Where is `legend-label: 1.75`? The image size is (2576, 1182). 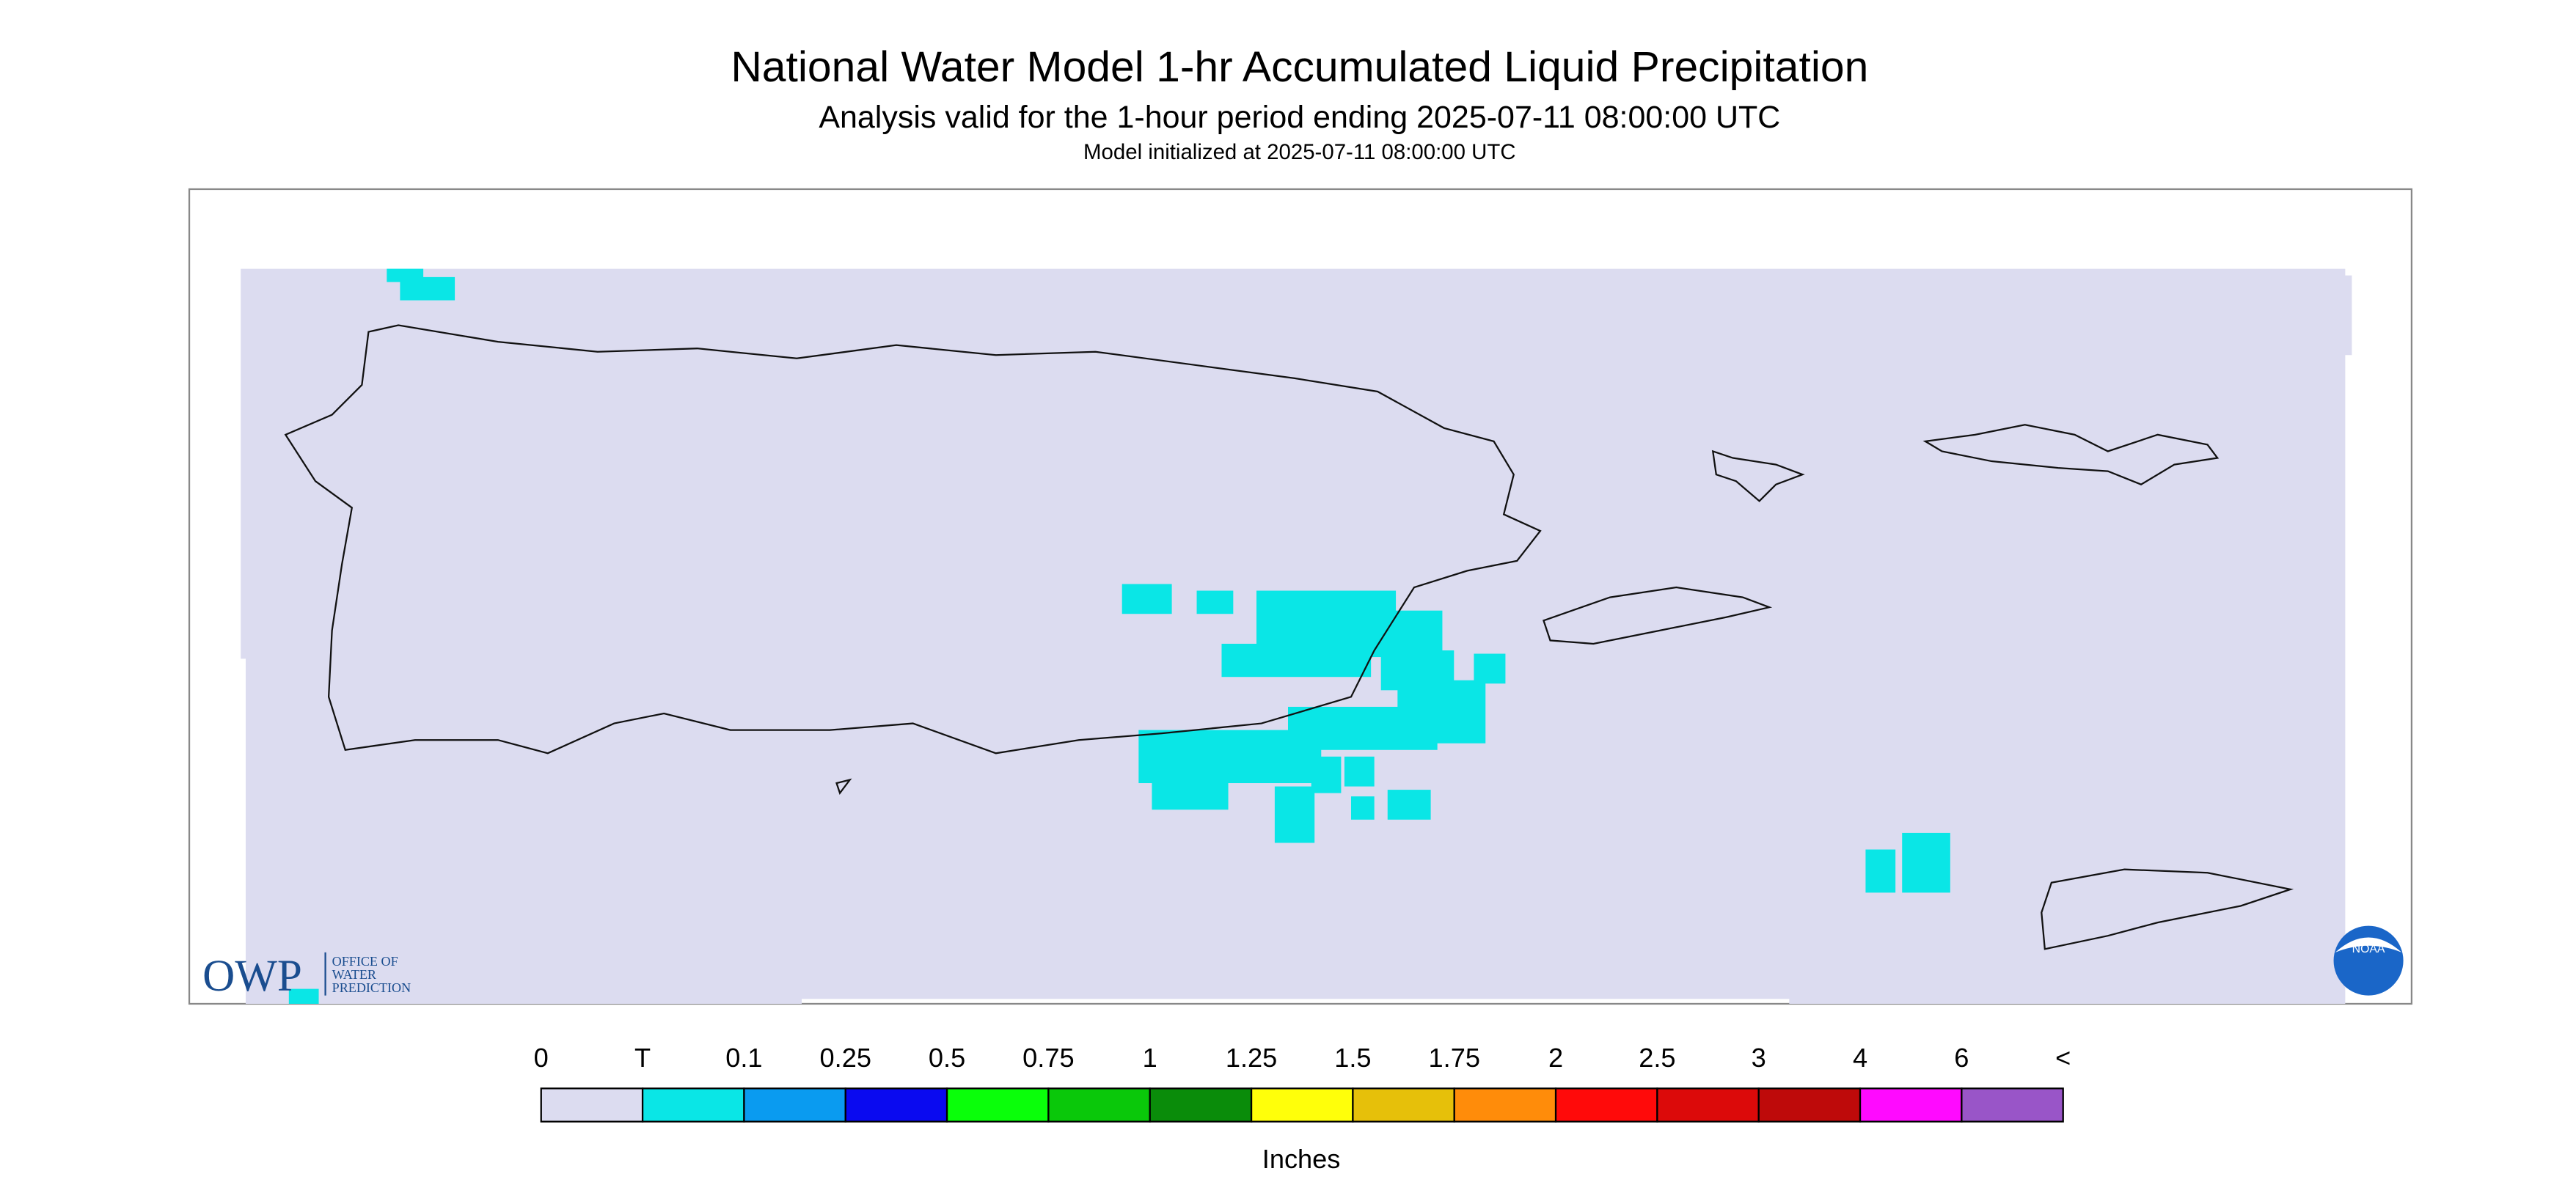 legend-label: 1.75 is located at coordinates (1454, 1058).